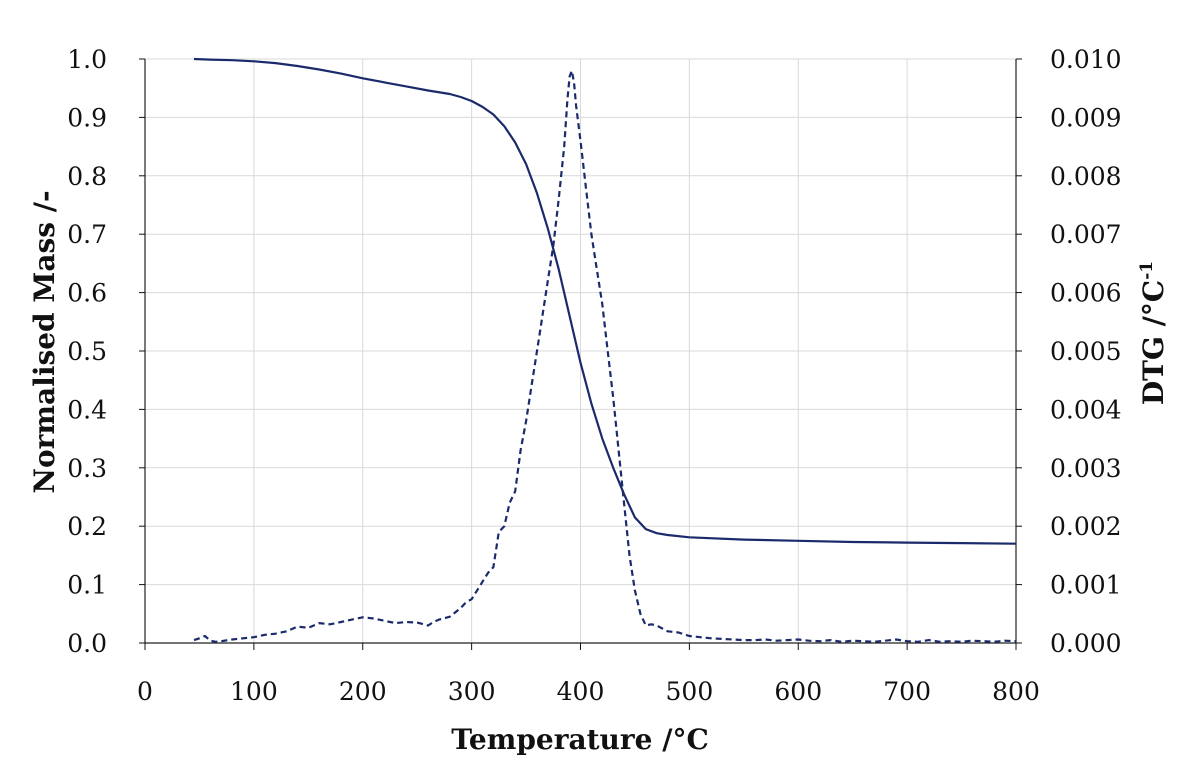 The image size is (1192, 779). What do you see at coordinates (579, 739) in the screenshot?
I see `x-axis-title: Temperature /°C` at bounding box center [579, 739].